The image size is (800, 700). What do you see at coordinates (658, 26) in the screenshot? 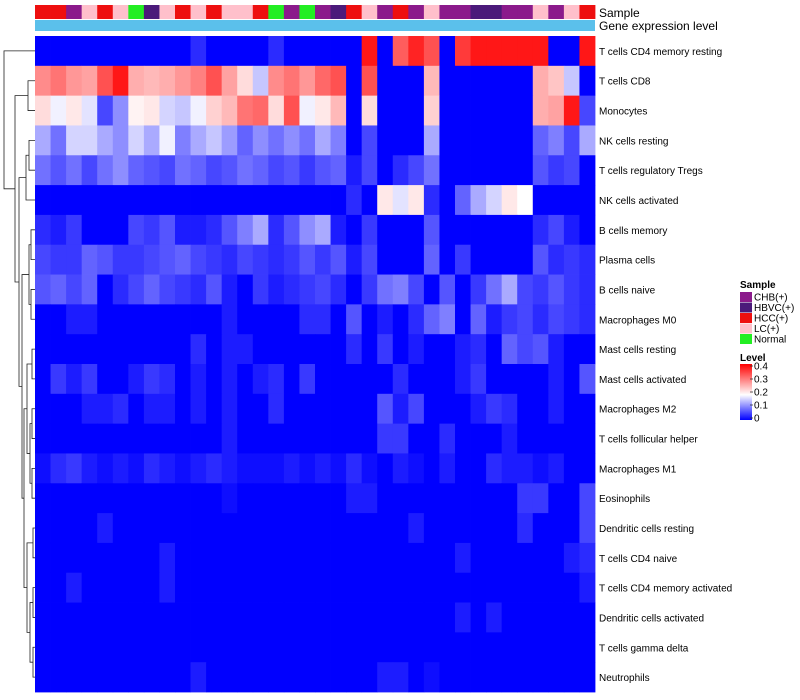
I see `annotation-label-gene-expression: Gene expression level` at bounding box center [658, 26].